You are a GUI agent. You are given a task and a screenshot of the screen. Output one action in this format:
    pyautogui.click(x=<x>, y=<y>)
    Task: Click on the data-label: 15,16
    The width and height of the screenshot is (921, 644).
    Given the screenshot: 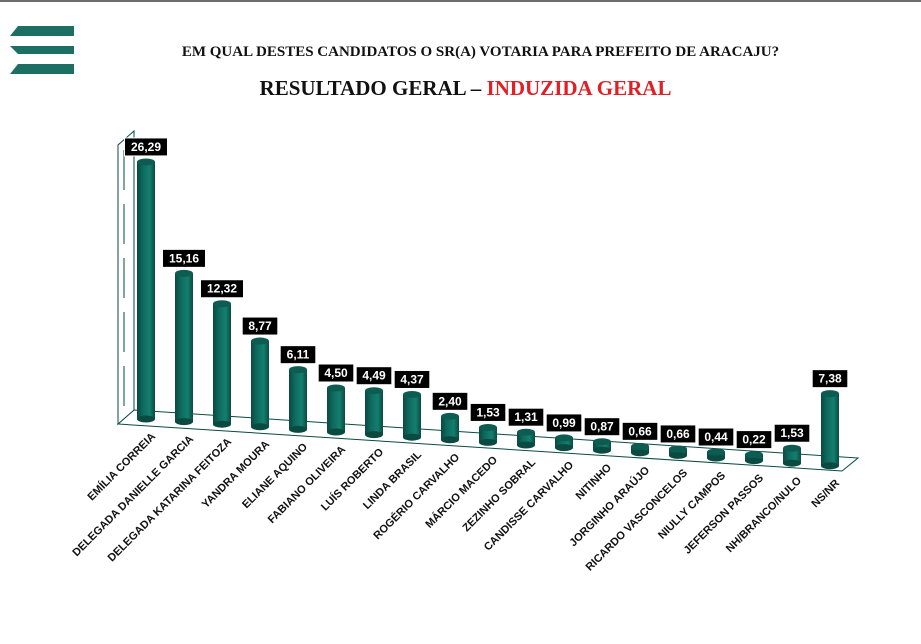 What is the action you would take?
    pyautogui.click(x=184, y=258)
    